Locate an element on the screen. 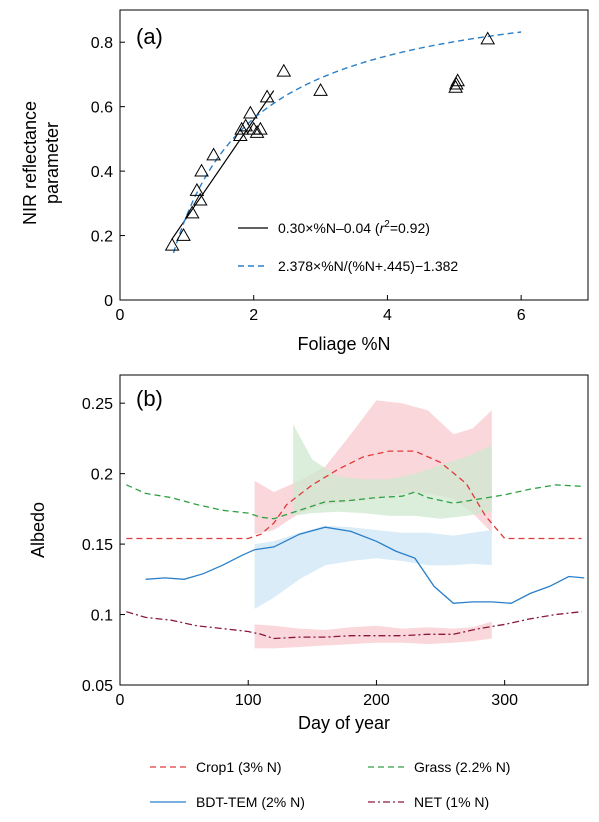  y-tick-label: 0.15 is located at coordinates (97, 545).